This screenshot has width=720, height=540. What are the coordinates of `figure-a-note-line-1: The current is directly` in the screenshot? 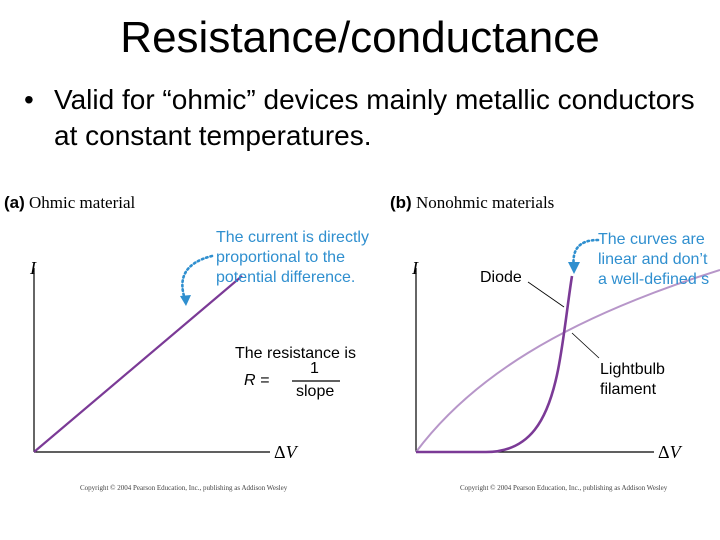 It's located at (292, 237).